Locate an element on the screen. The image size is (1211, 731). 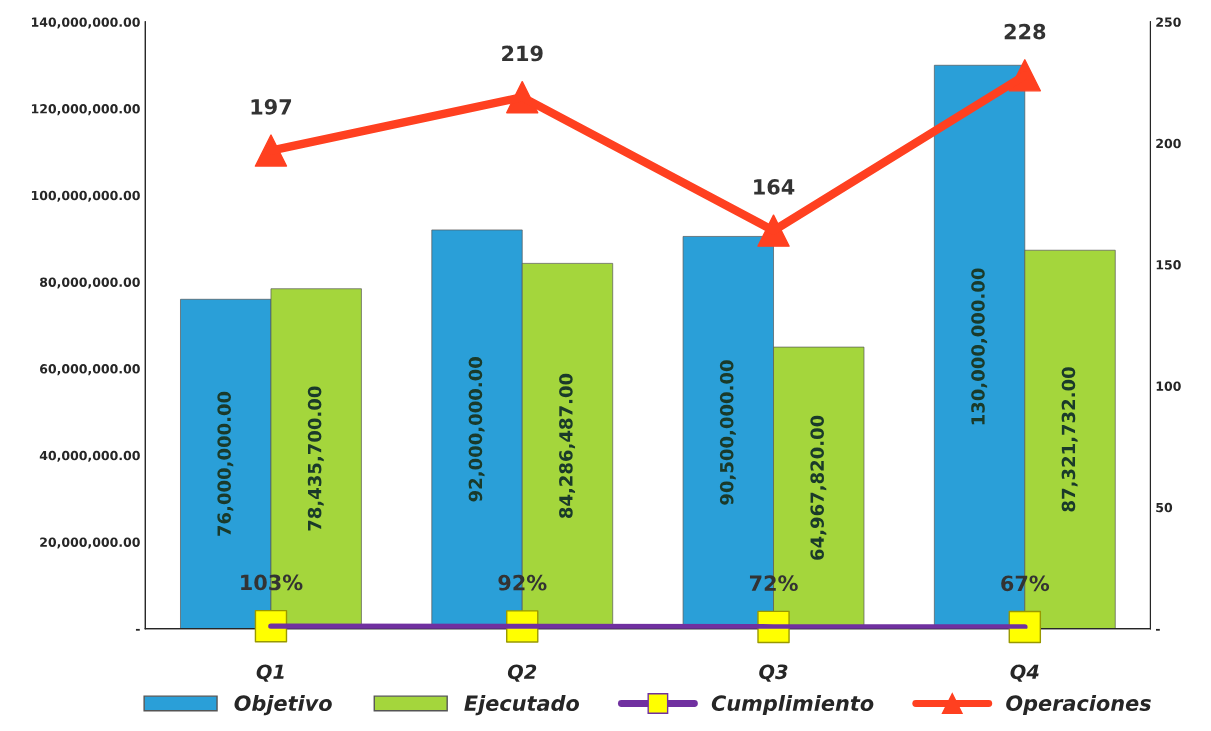
y2-tick-label: 100 is located at coordinates (1168, 386).